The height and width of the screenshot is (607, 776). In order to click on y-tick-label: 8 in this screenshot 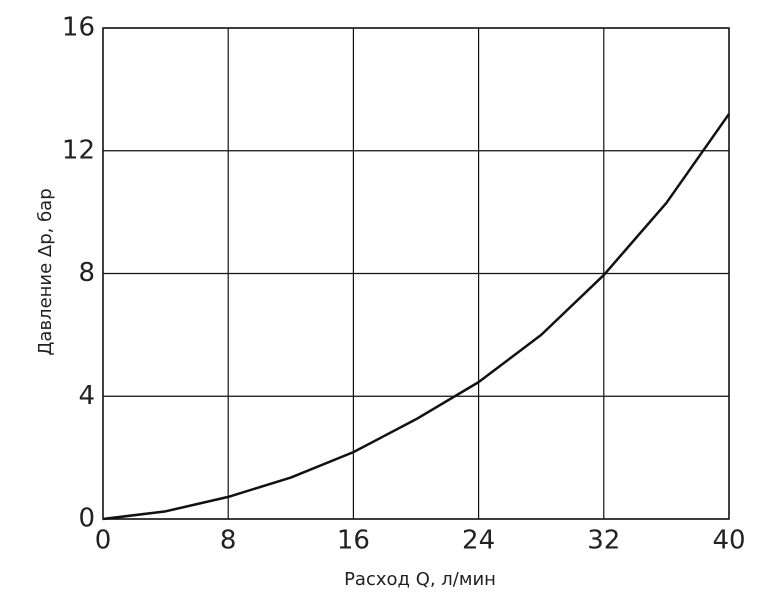, I will do `click(86, 273)`.